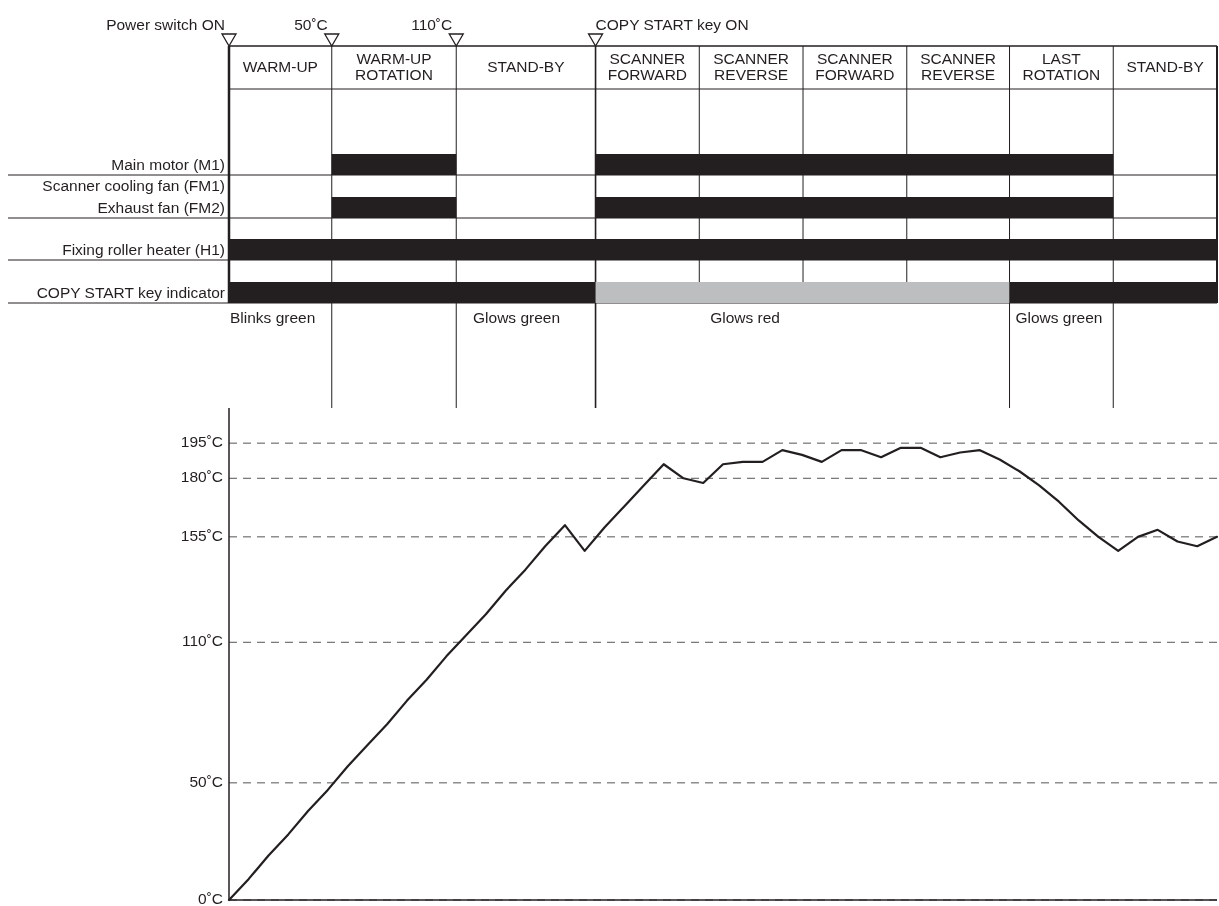 The image size is (1219, 906). Describe the element at coordinates (273, 317) in the screenshot. I see `text: Blinks green` at that location.